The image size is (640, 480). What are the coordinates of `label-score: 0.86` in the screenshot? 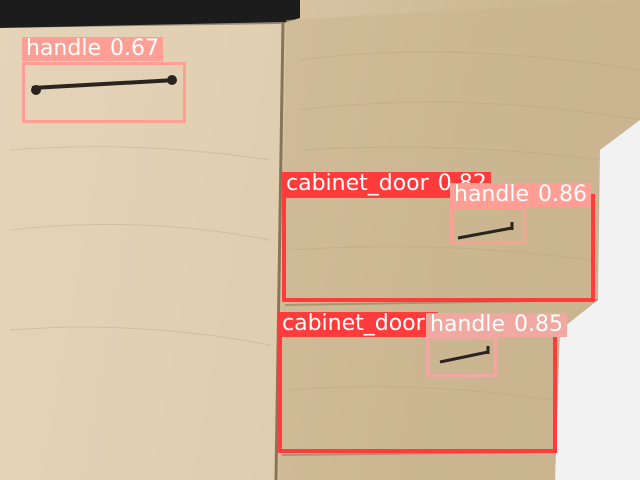 It's located at (562, 194).